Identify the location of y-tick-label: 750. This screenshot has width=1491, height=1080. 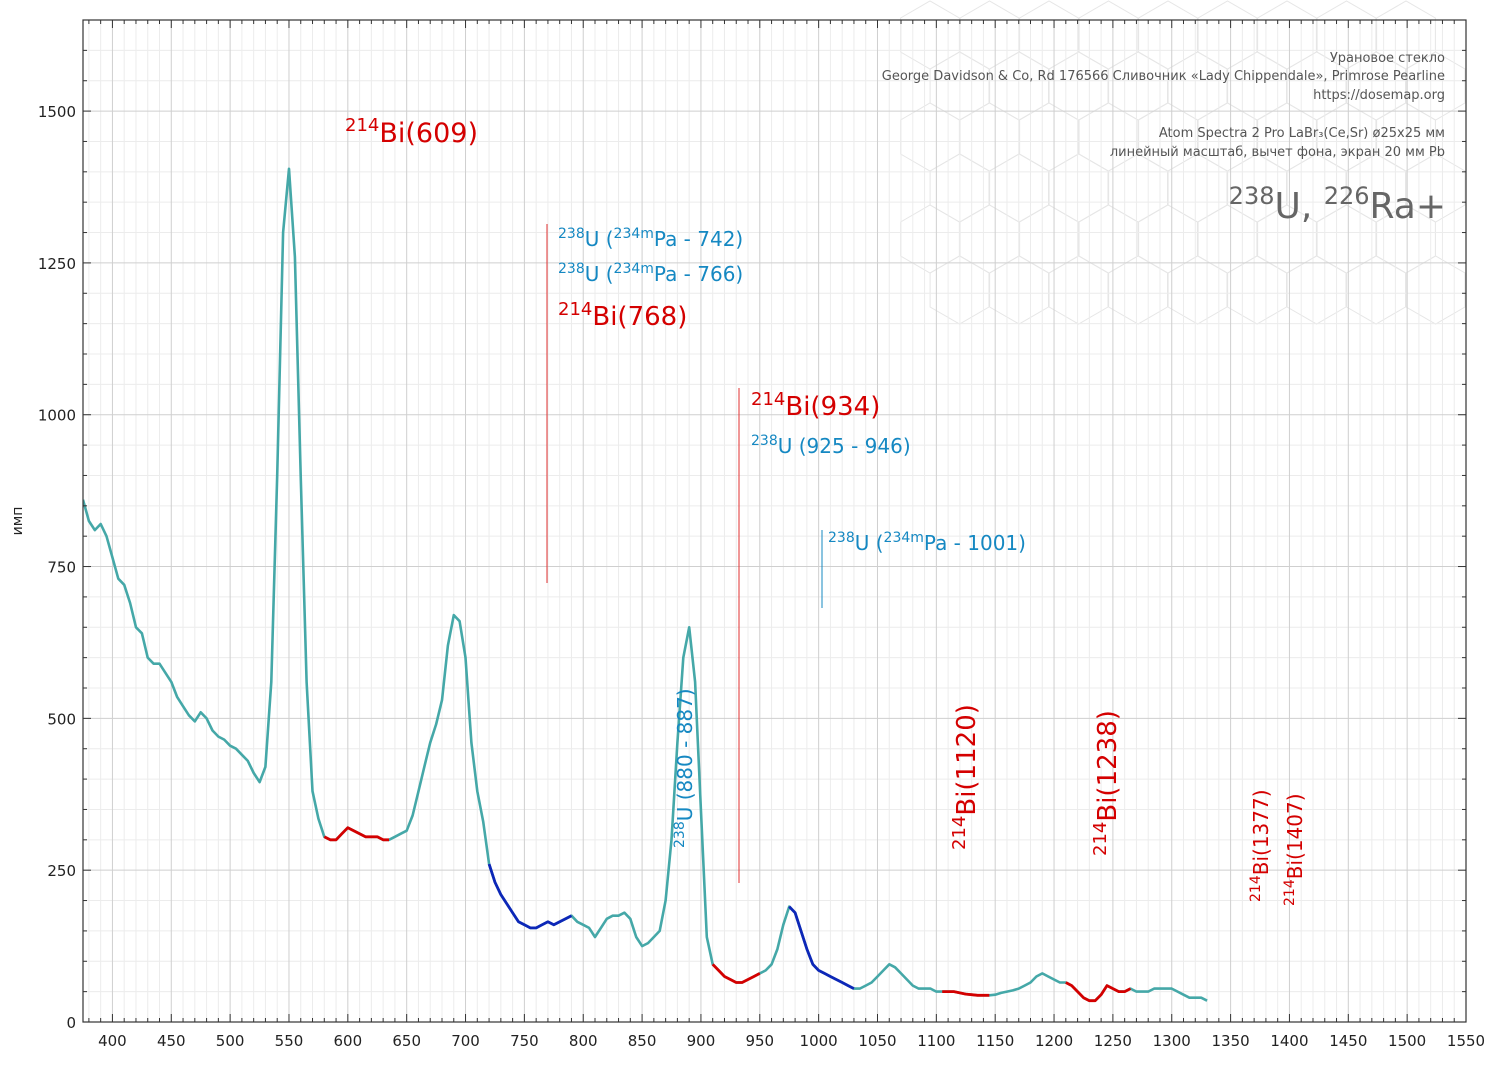
(61, 568).